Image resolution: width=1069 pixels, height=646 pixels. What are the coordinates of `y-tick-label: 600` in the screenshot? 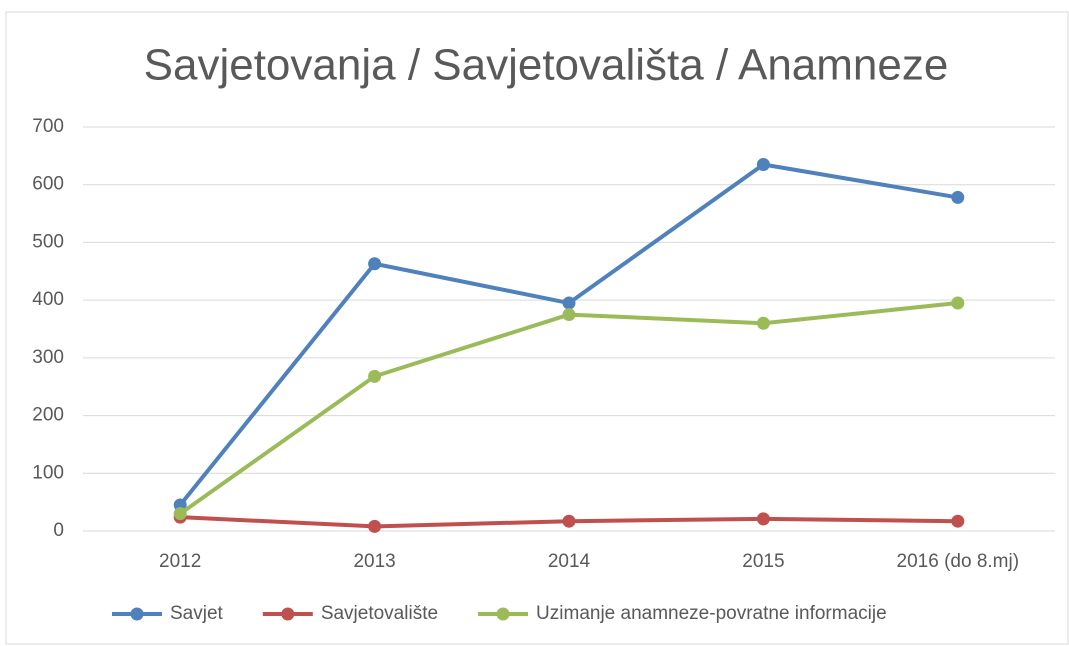 It's located at (48, 184).